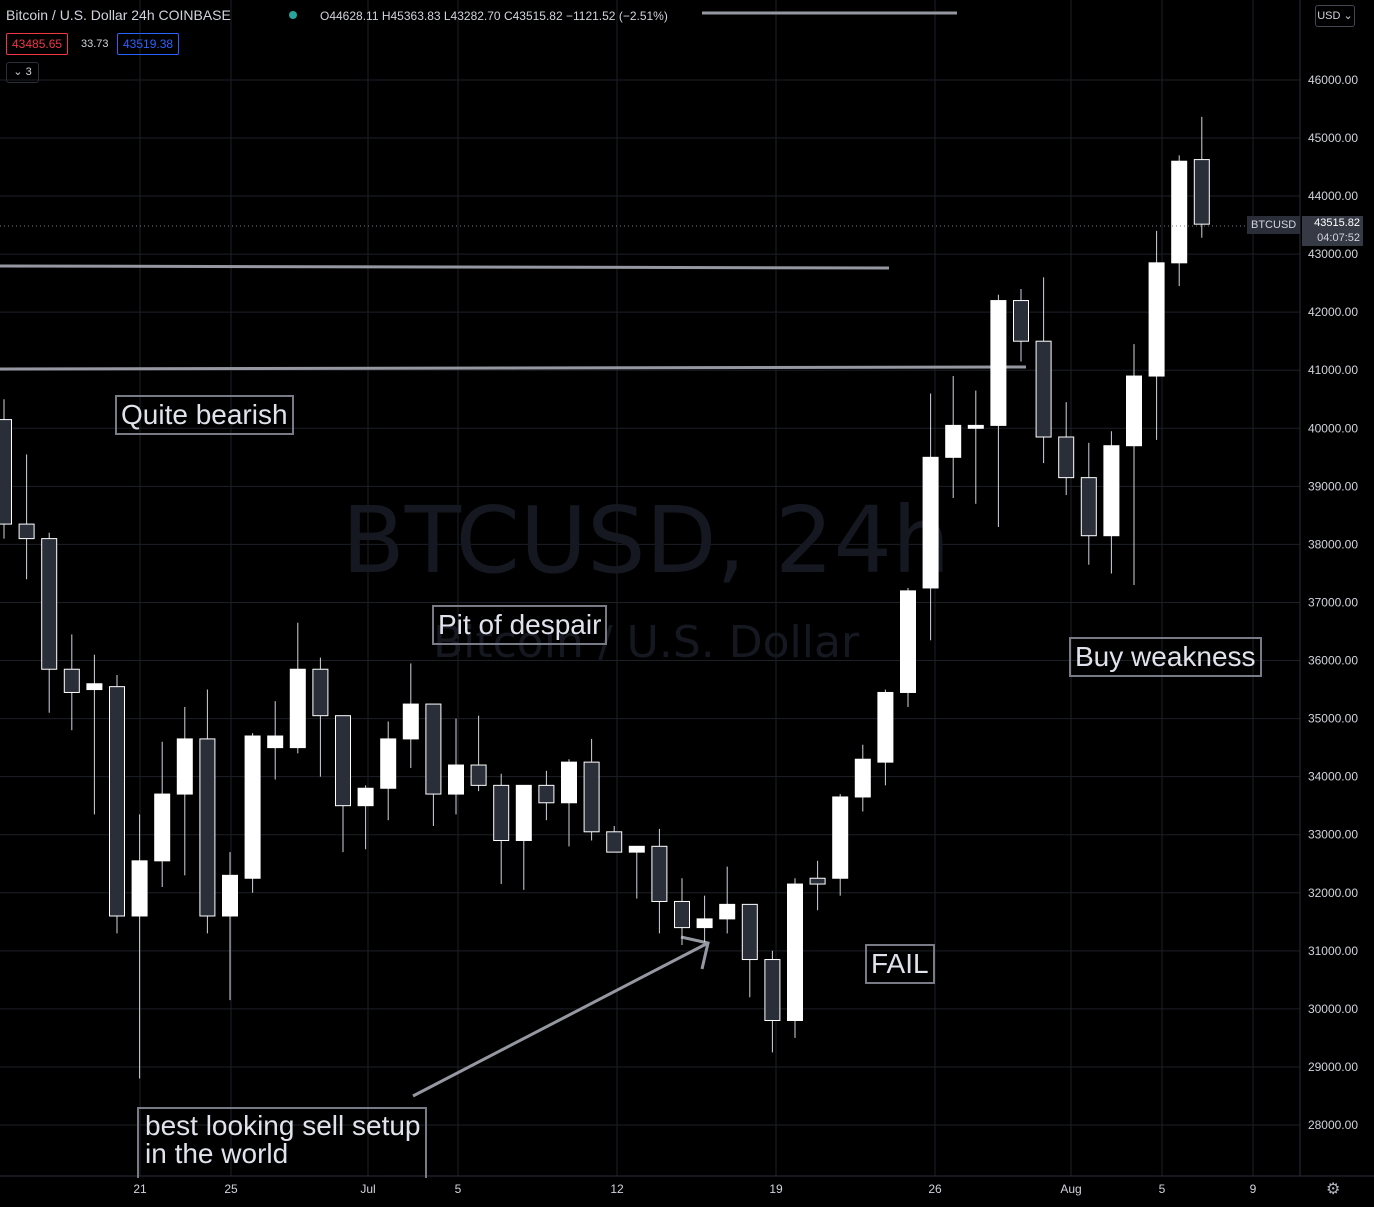 This screenshot has width=1374, height=1207. Describe the element at coordinates (1333, 138) in the screenshot. I see `price-tick-label: 45000.00` at that location.